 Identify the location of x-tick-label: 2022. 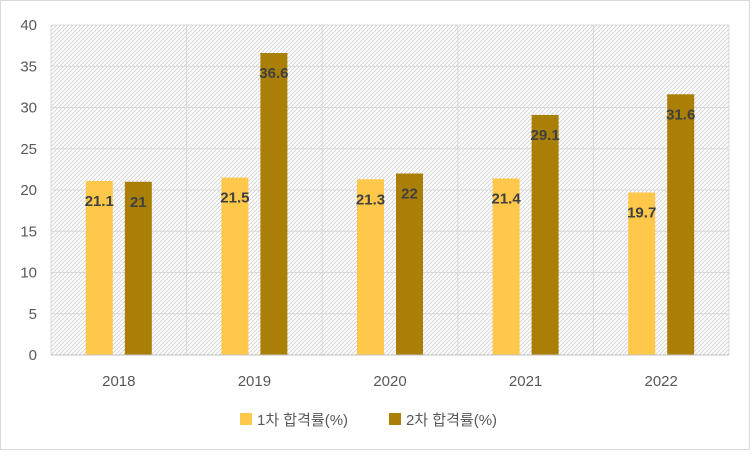
(661, 381).